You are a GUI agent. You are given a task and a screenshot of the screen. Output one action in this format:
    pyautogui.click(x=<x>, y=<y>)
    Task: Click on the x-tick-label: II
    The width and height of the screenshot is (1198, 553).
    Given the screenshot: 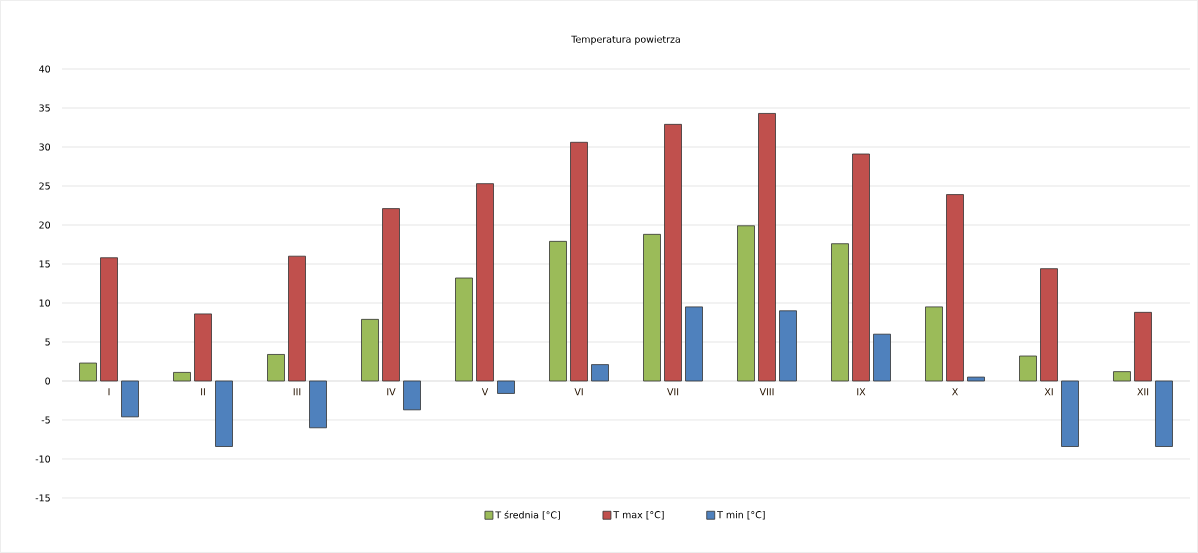 What is the action you would take?
    pyautogui.click(x=203, y=392)
    